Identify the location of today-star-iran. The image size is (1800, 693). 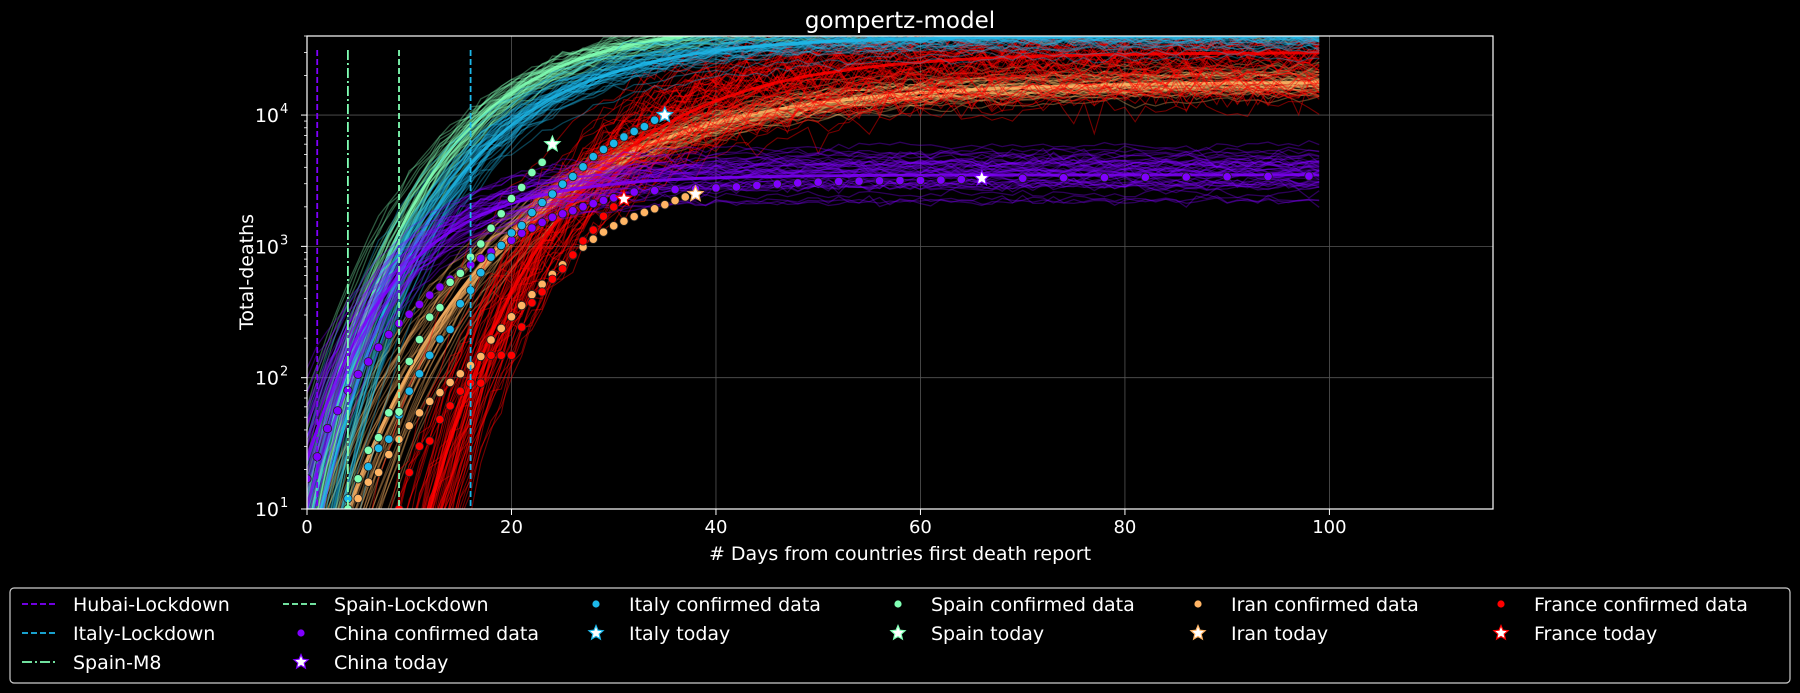
(695, 193).